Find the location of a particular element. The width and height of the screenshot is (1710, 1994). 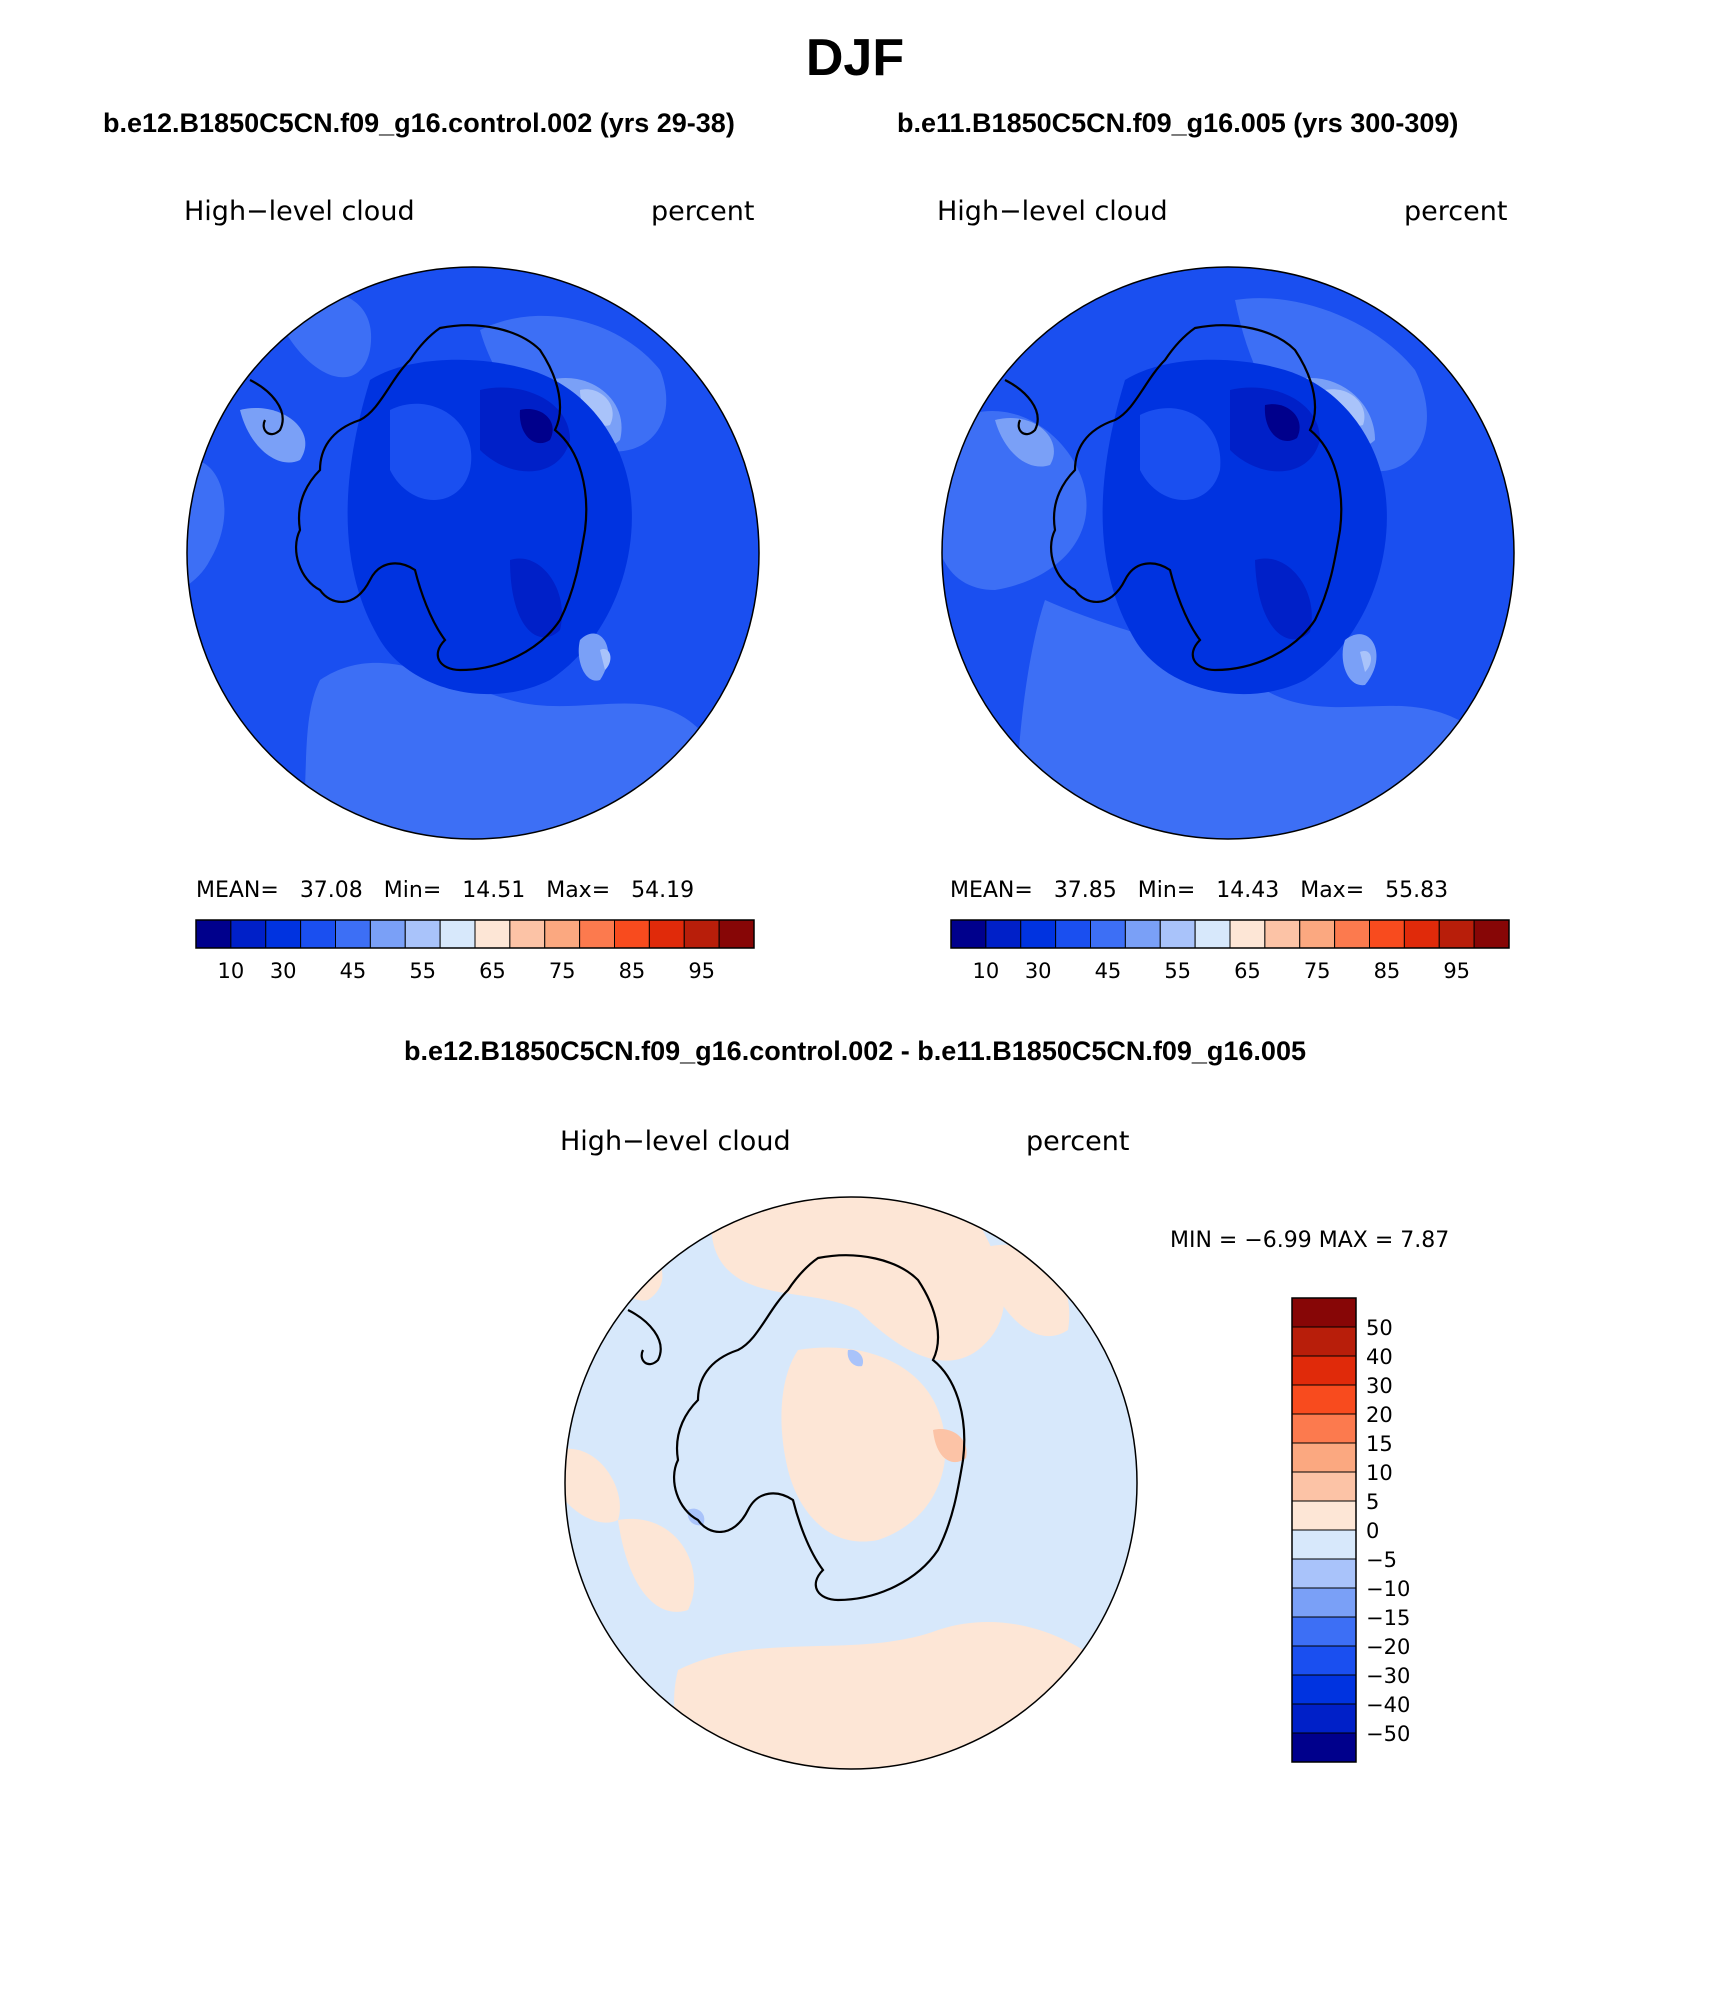

left-min-label: Min= is located at coordinates (412, 890).